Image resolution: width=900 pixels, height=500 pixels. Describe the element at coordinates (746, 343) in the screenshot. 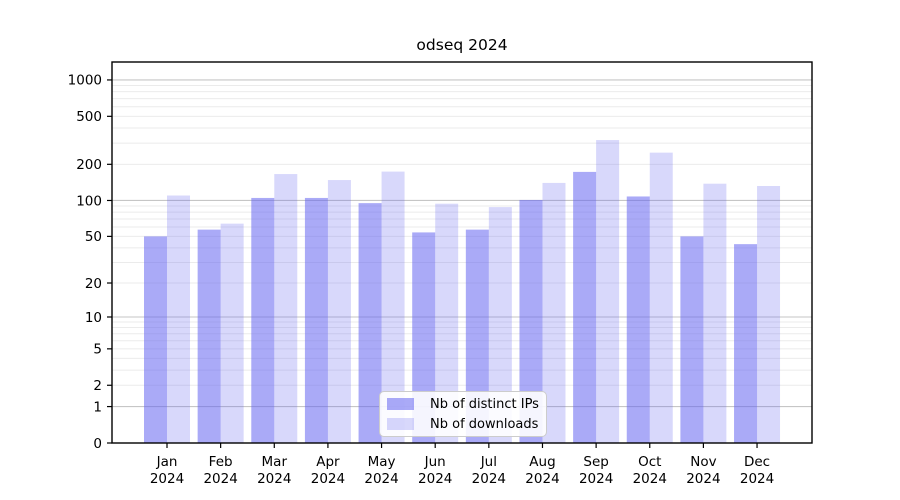

I see `bar-distinct-ips-Dec` at that location.